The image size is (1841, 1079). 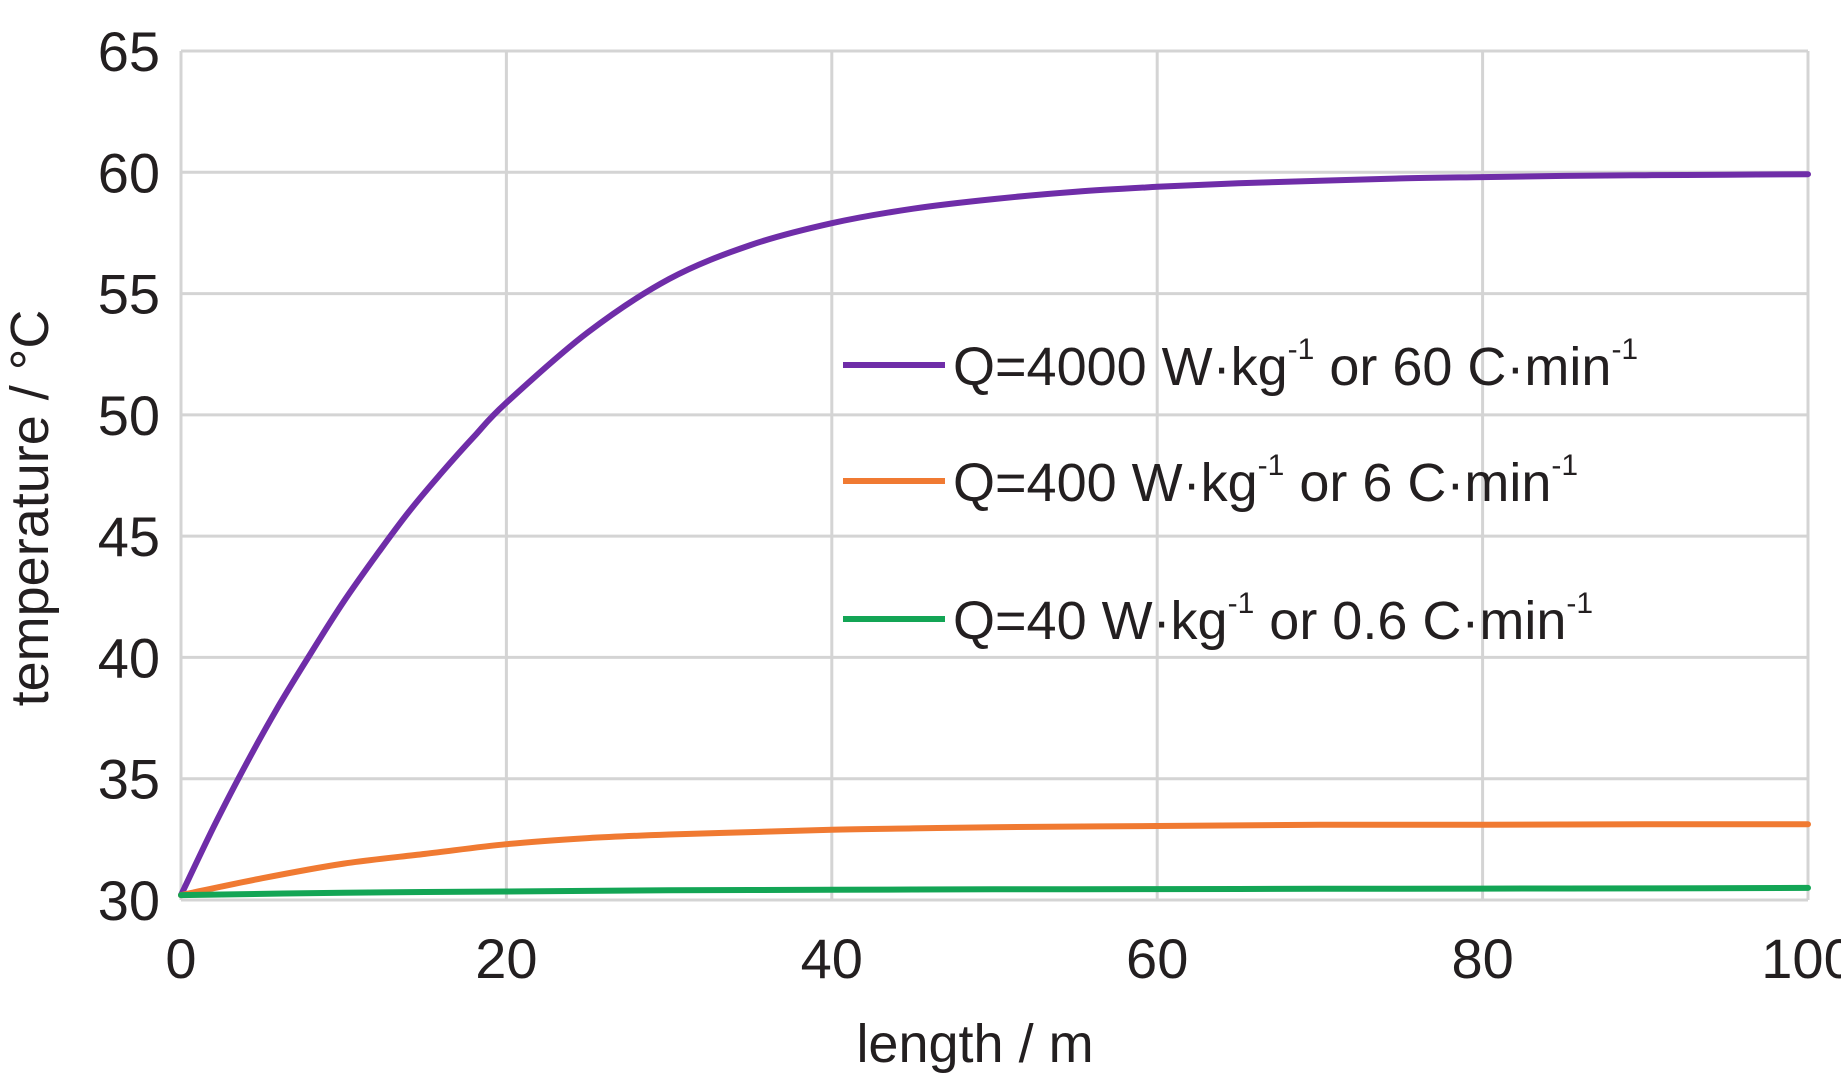 I want to click on x-tick-label: 0, so click(x=180, y=958).